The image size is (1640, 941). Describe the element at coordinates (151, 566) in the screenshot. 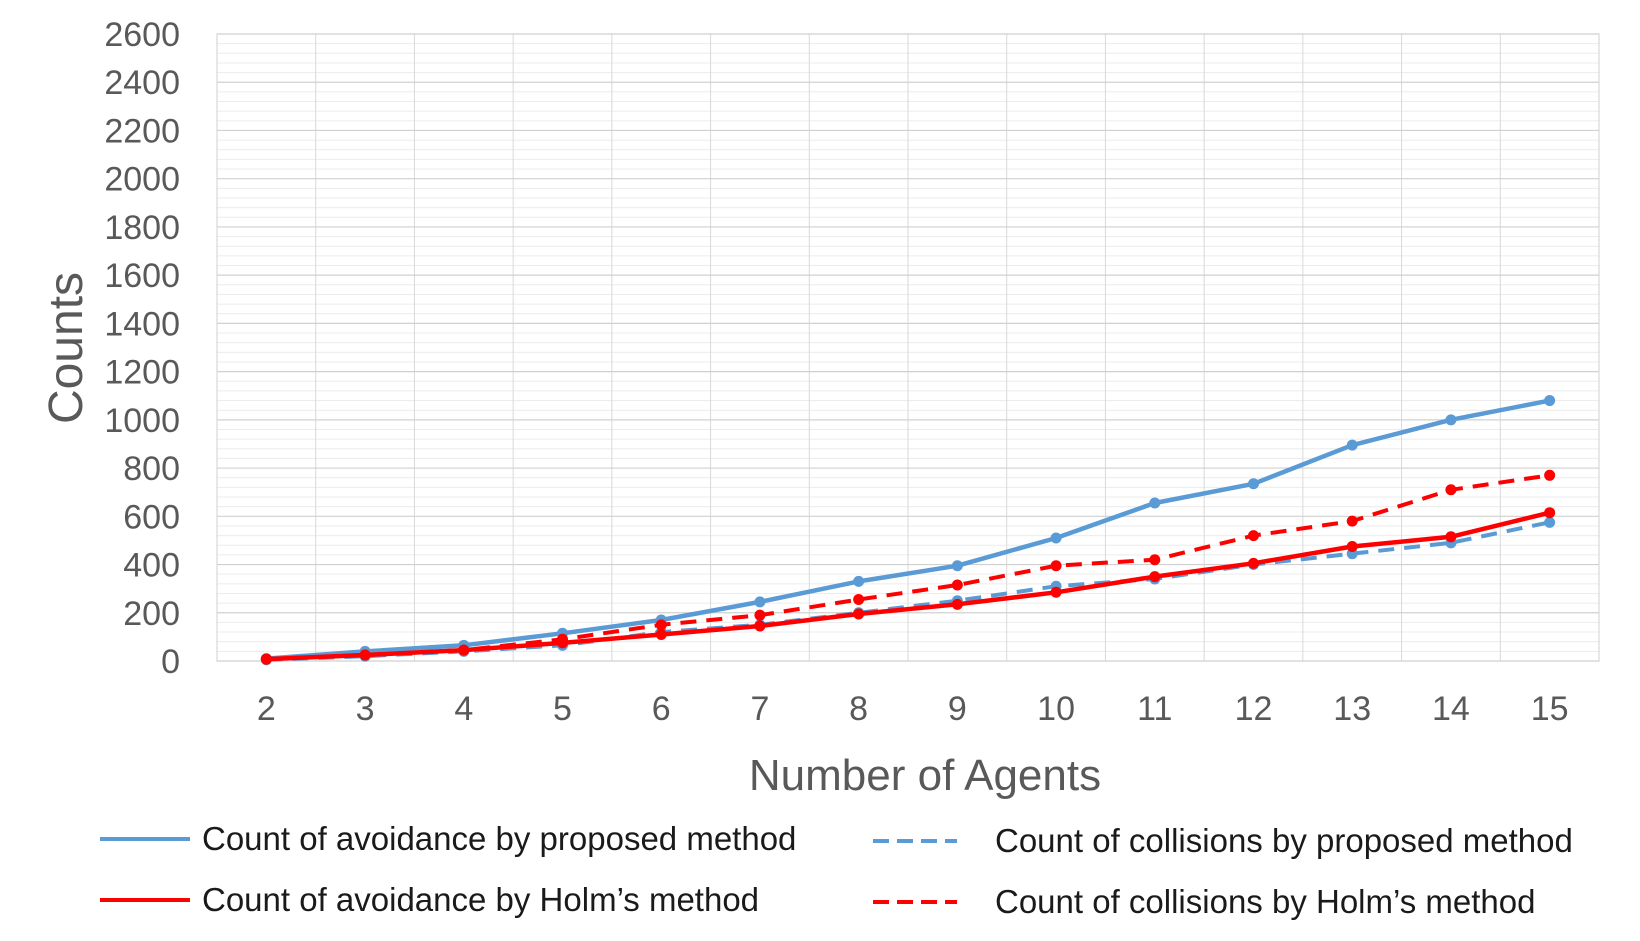

I see `y-tick-label: 400` at that location.